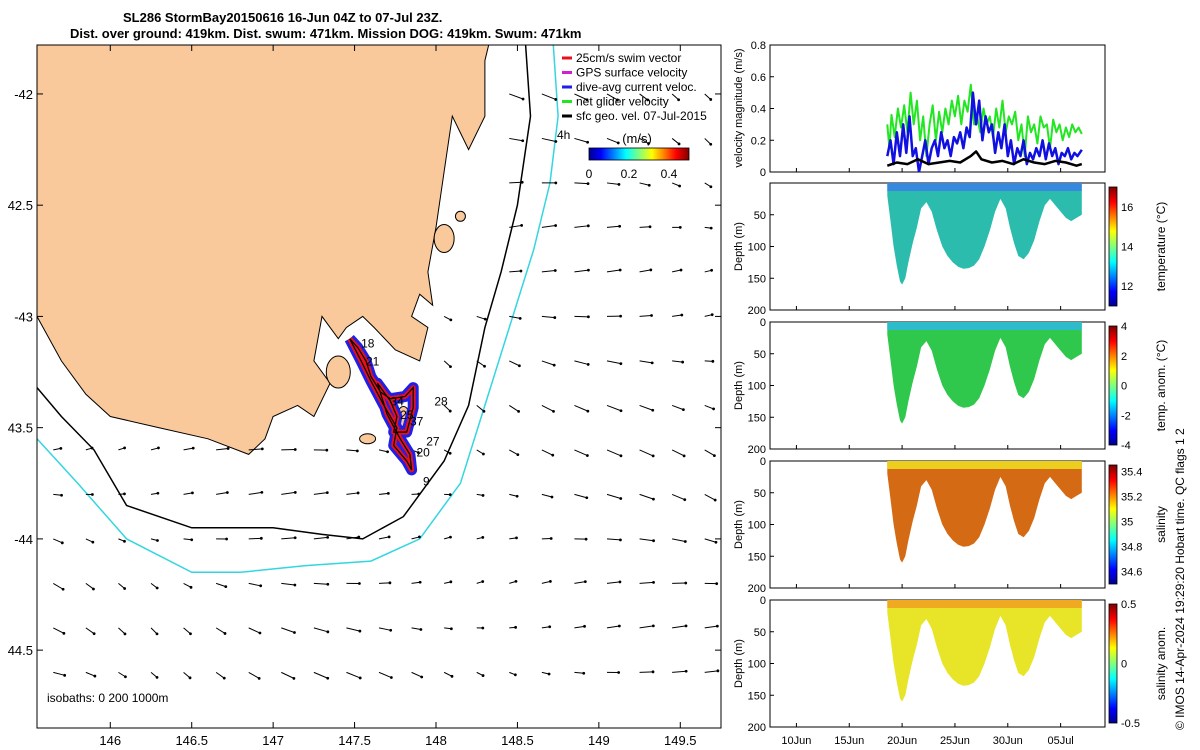 This screenshot has height=750, width=1200. Describe the element at coordinates (110, 740) in the screenshot. I see `map-xtick-label: 146` at that location.